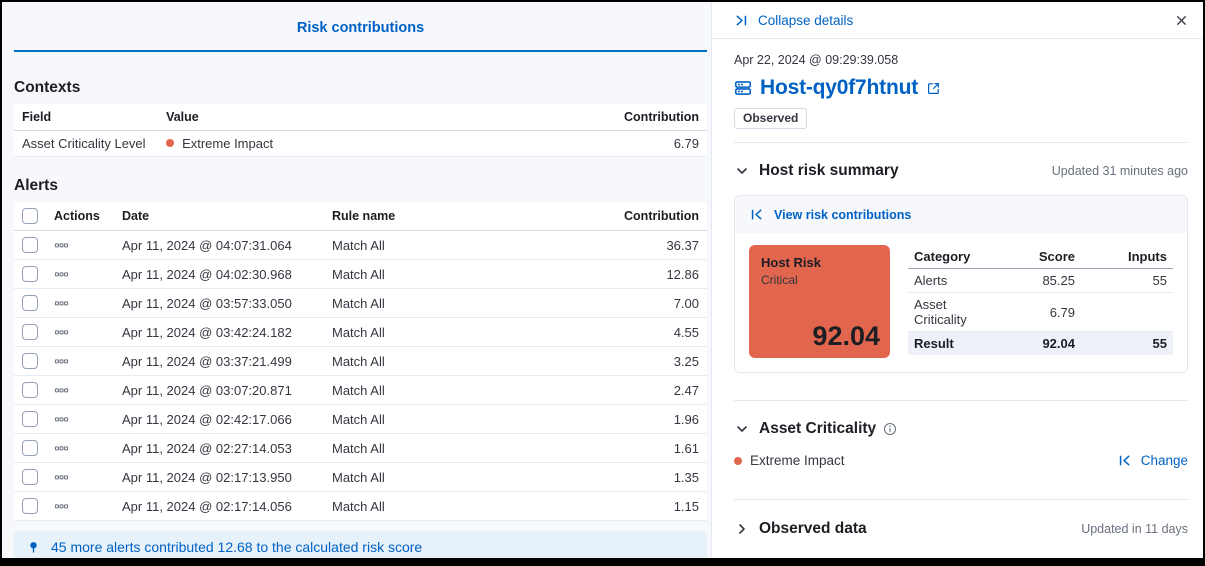 The height and width of the screenshot is (566, 1205). Describe the element at coordinates (604, 448) in the screenshot. I see `alert-contribution: 1.61` at that location.